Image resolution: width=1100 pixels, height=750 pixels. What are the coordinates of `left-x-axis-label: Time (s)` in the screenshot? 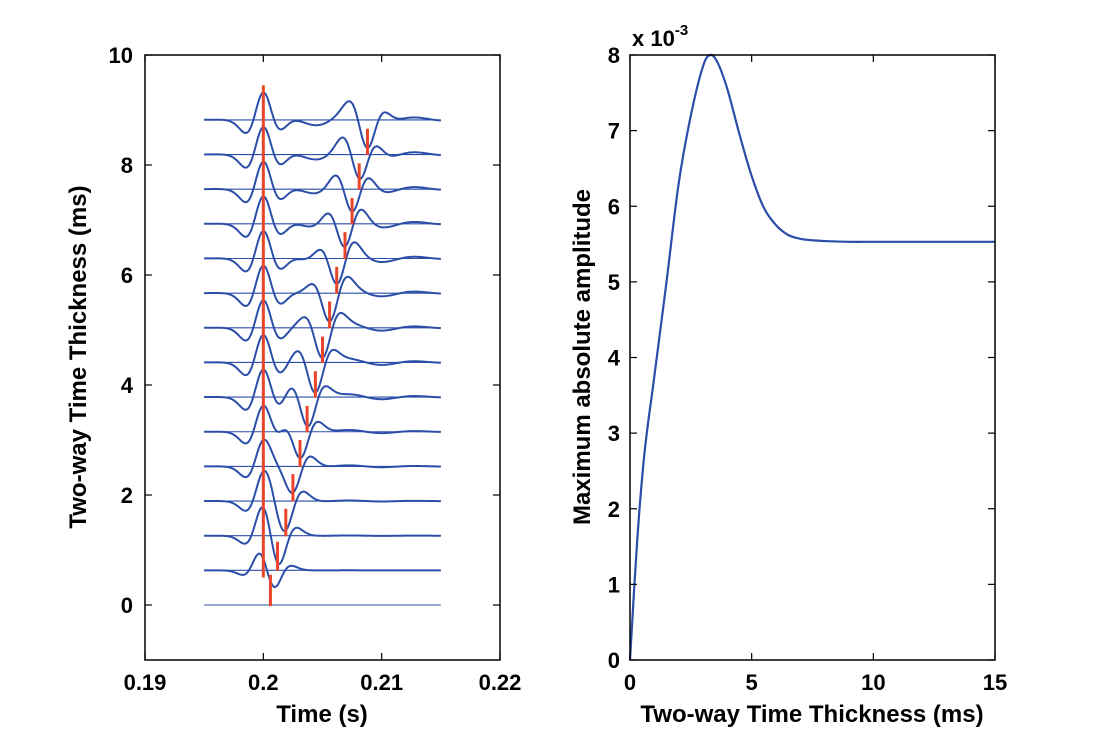 It's located at (322, 714).